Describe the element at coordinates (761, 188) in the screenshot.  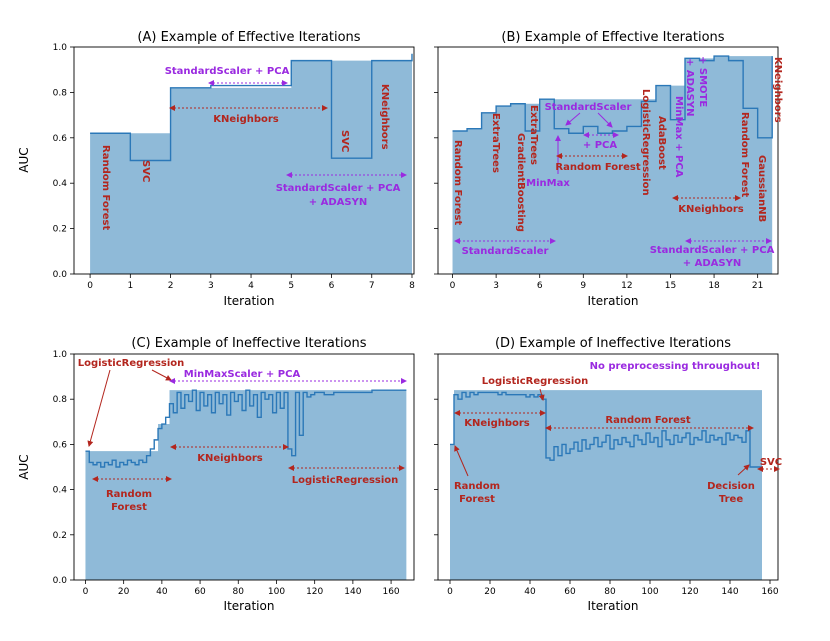
I see `annotation-label: GaussianNB` at that location.